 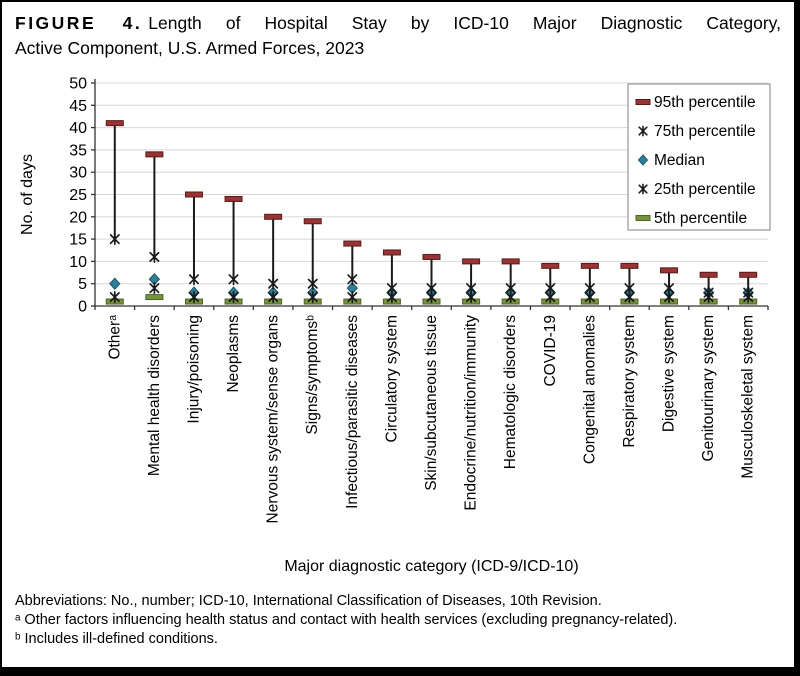 I want to click on y-tick-label: 10, so click(x=78, y=262).